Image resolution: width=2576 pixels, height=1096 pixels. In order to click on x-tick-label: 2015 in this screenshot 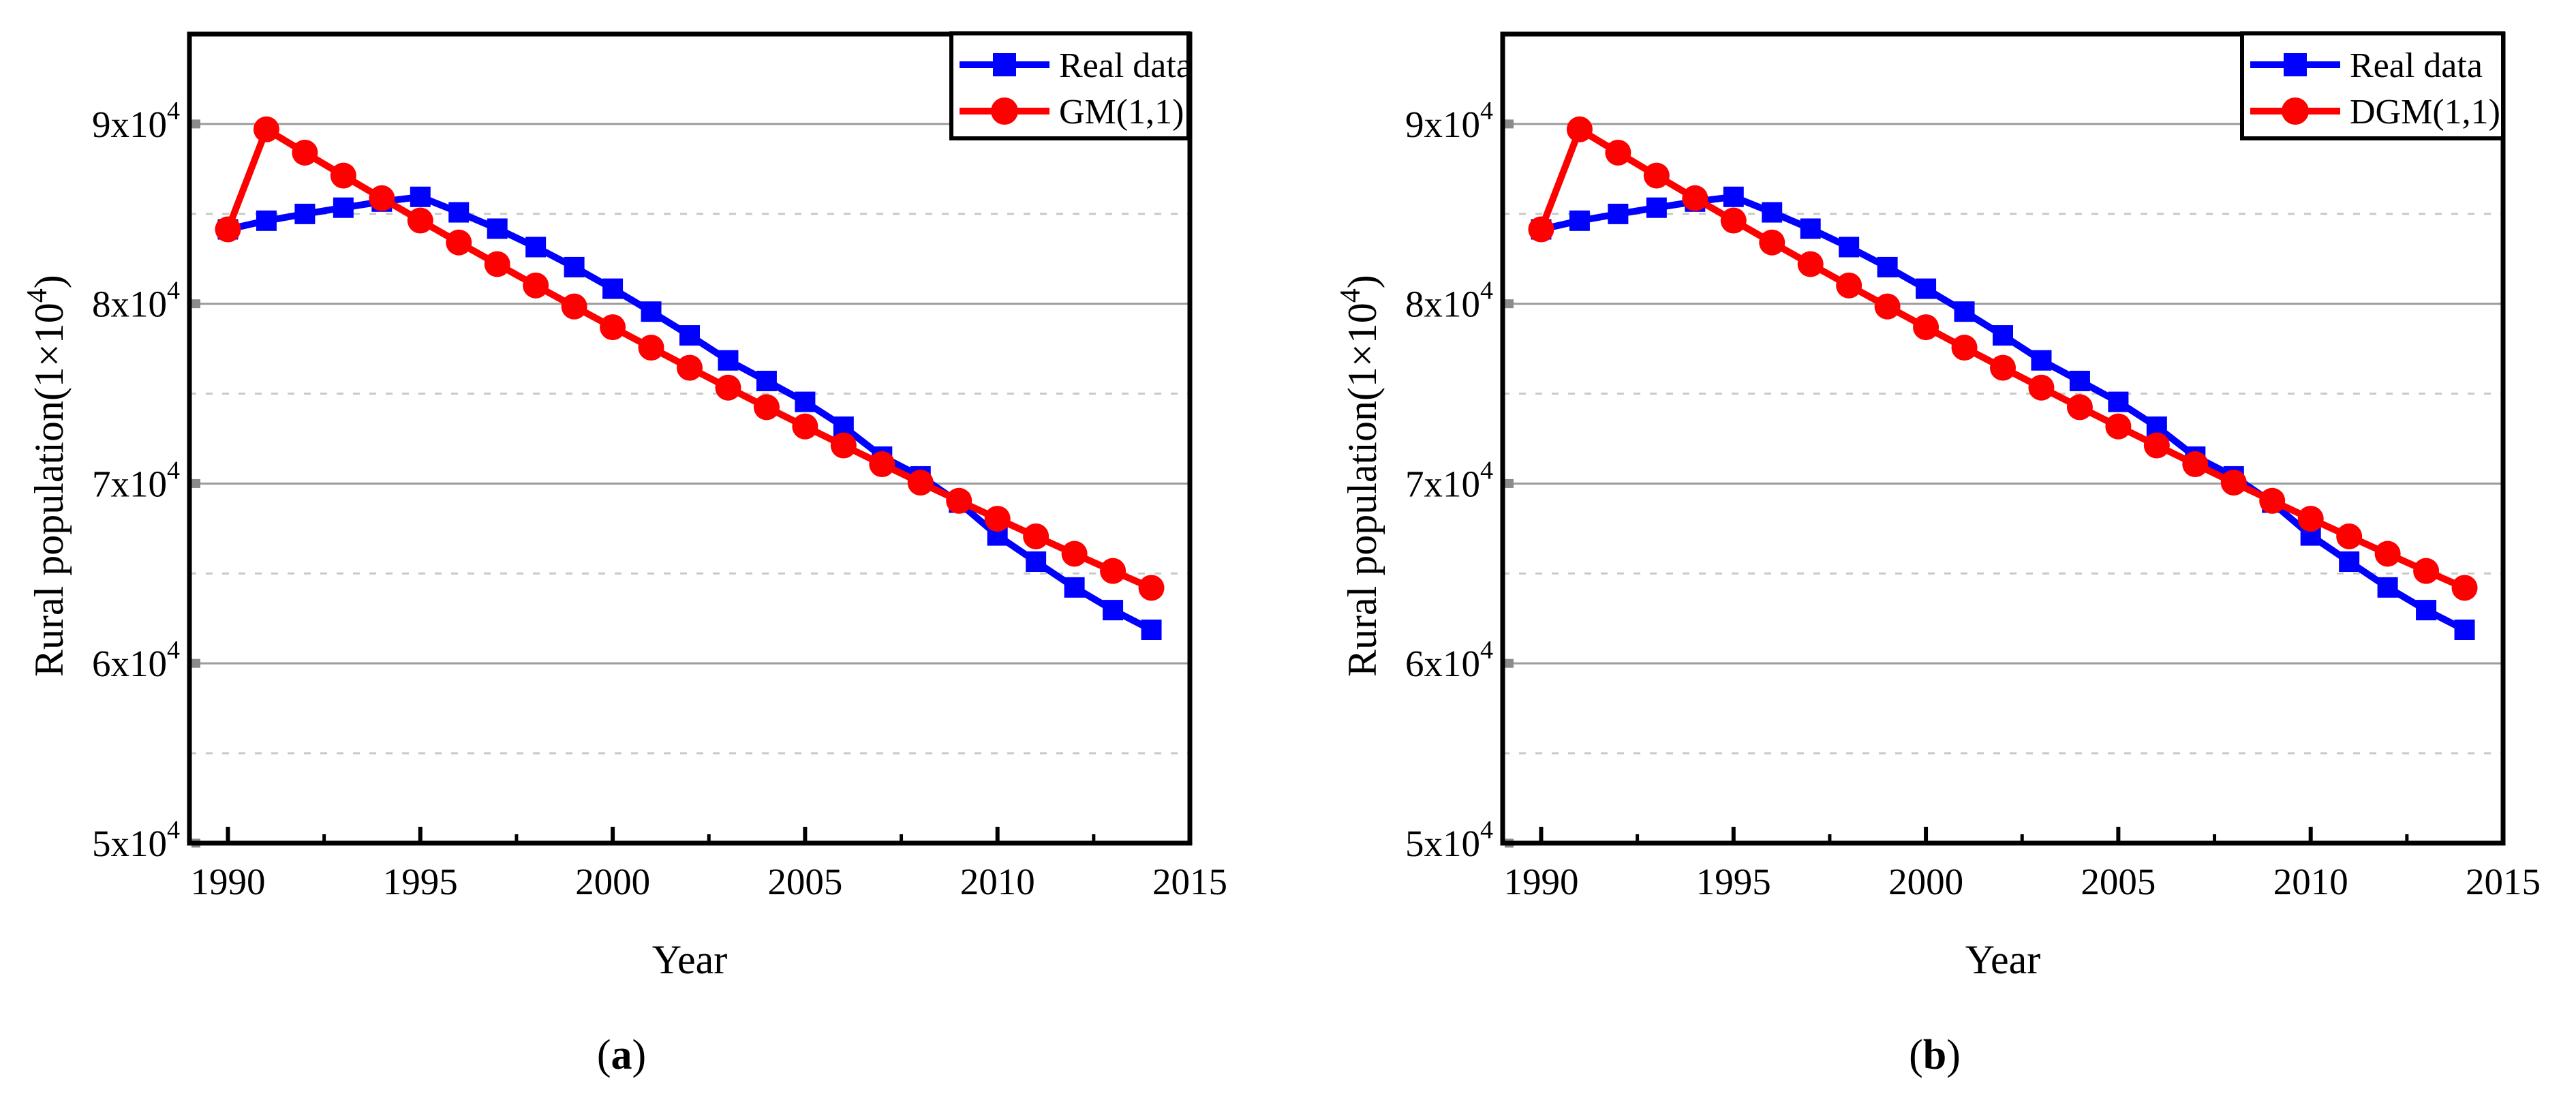, I will do `click(2503, 882)`.